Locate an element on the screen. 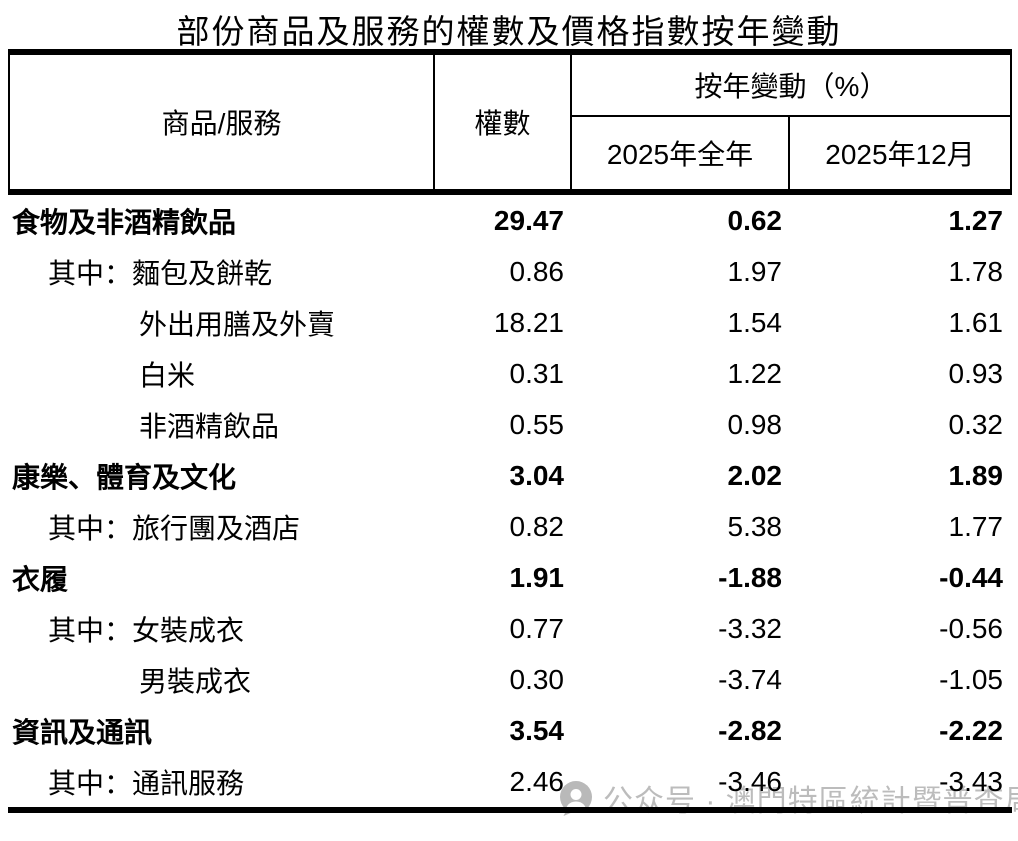 The width and height of the screenshot is (1018, 841). december-value: -0.56 is located at coordinates (971, 628).